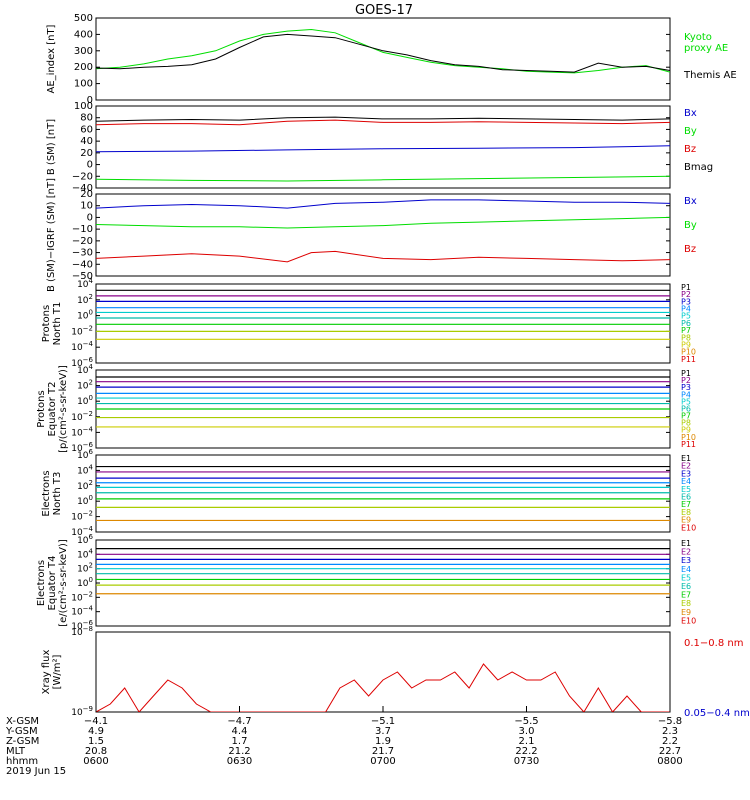 The image size is (750, 800). What do you see at coordinates (57, 671) in the screenshot?
I see `y-axis-label: [W/m²]` at bounding box center [57, 671].